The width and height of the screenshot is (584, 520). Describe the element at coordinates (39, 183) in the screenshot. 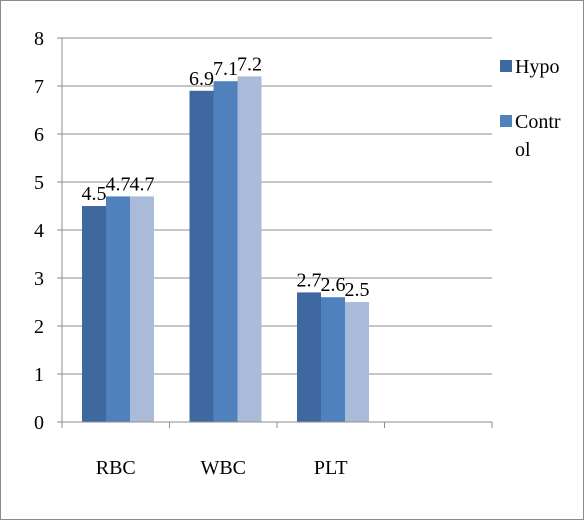

I see `y-tick-label: 5` at that location.